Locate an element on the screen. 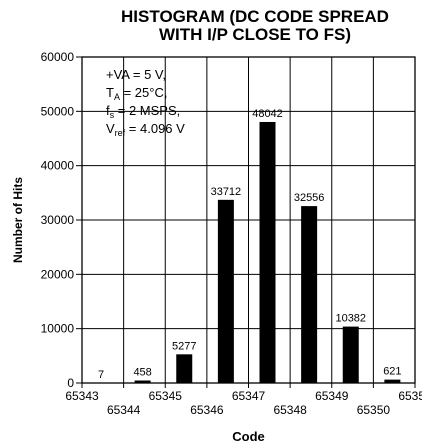 Image resolution: width=422 pixels, height=447 pixels. bar-value-label: 10382 is located at coordinates (350, 319).